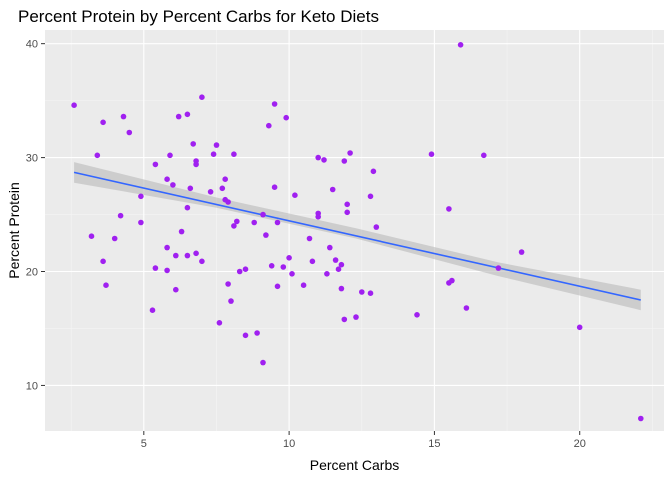 Image resolution: width=672 pixels, height=480 pixels. What do you see at coordinates (14, 230) in the screenshot?
I see `y-axis-title: Percent Protein` at bounding box center [14, 230].